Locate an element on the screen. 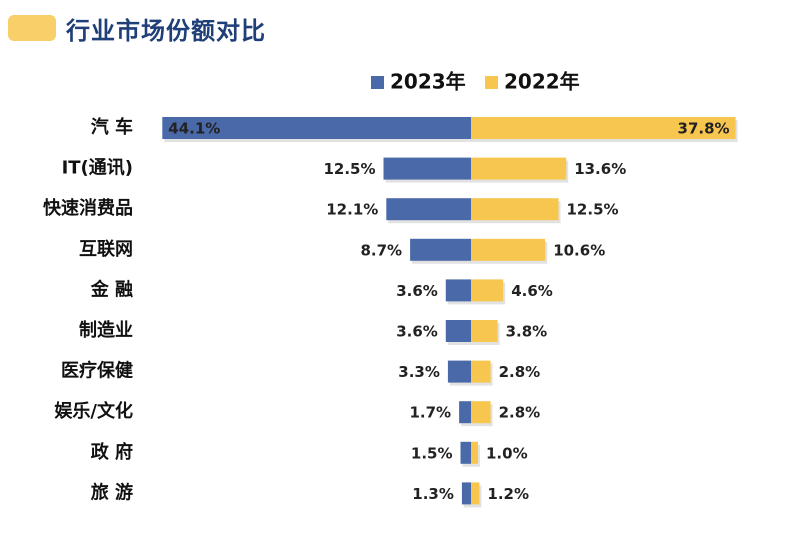 The width and height of the screenshot is (800, 543). page-title: 行业市场份额对比 is located at coordinates (166, 30).